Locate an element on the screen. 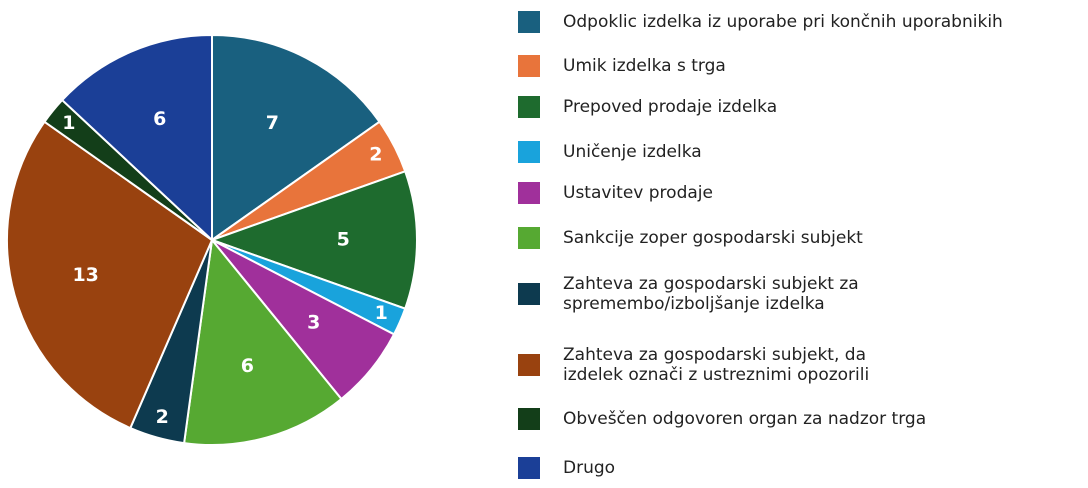  legend-label: Drugo is located at coordinates (589, 468).